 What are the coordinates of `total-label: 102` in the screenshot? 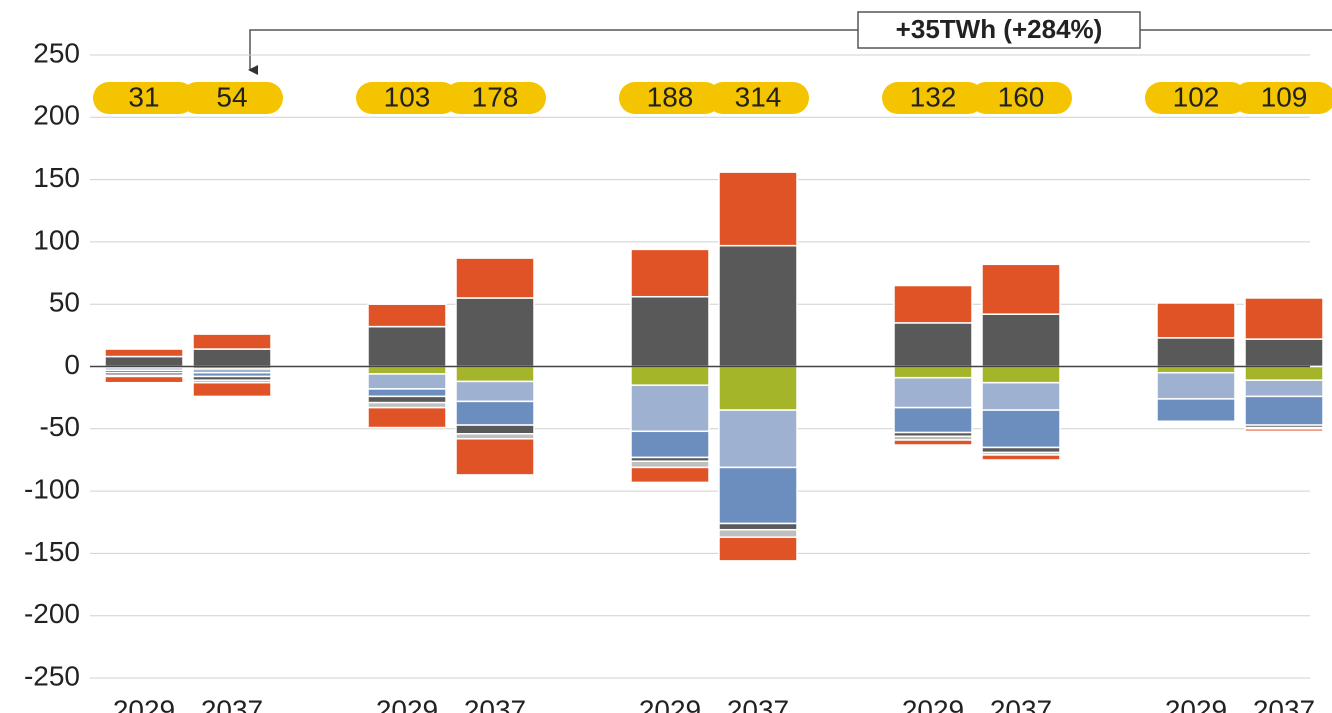 It's located at (1196, 96).